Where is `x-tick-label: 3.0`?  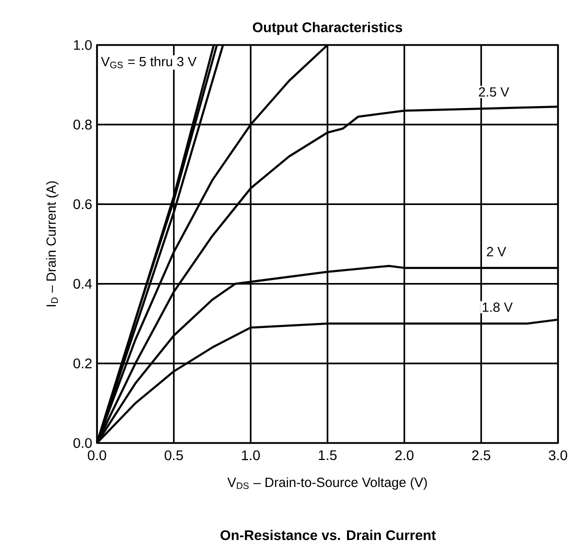
x-tick-label: 3.0 is located at coordinates (558, 455).